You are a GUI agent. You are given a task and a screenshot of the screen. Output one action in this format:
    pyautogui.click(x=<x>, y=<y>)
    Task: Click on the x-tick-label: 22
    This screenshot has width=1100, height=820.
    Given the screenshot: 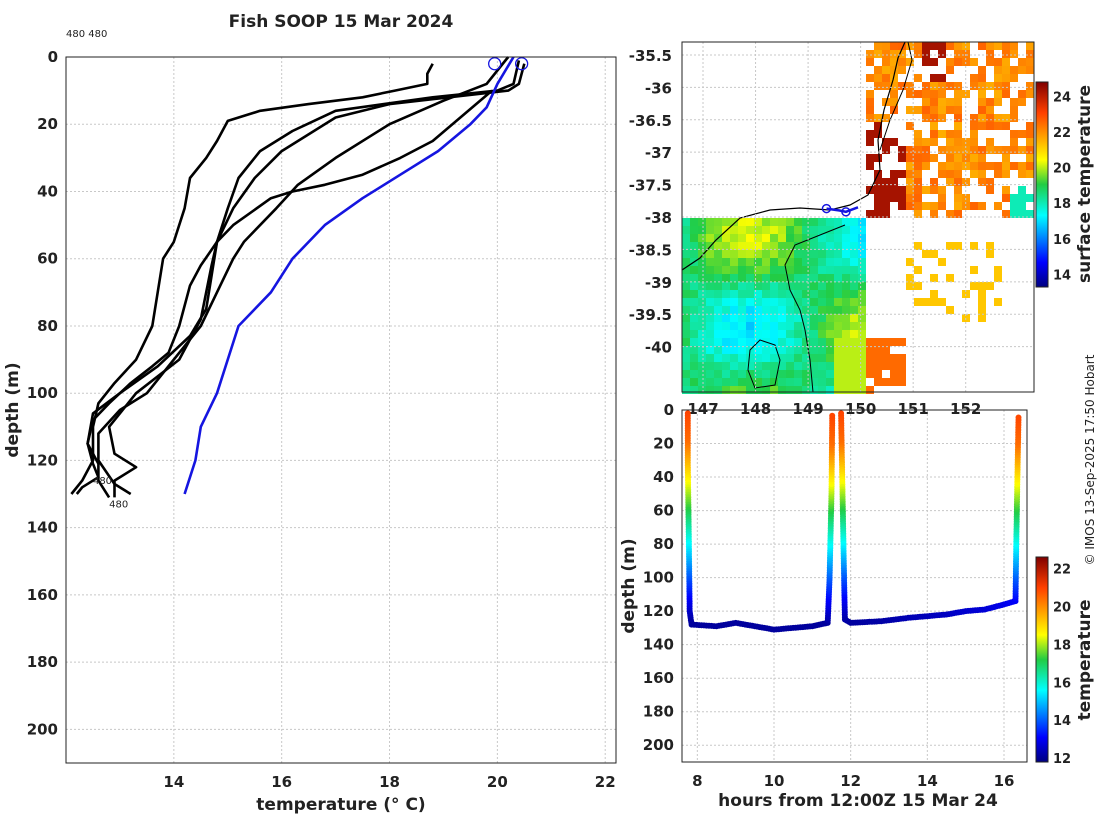 What is the action you would take?
    pyautogui.click(x=605, y=782)
    